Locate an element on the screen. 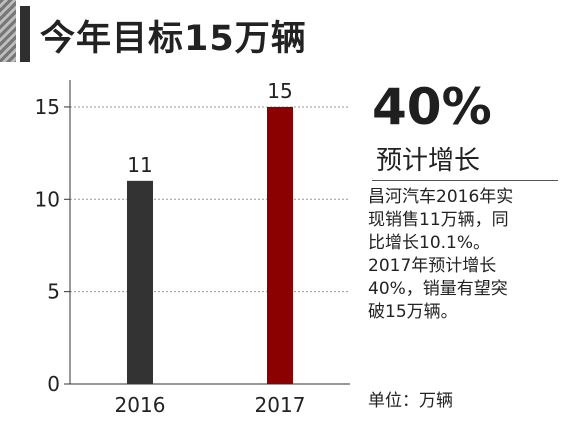  title-stripe-decoration is located at coordinates (8, 31).